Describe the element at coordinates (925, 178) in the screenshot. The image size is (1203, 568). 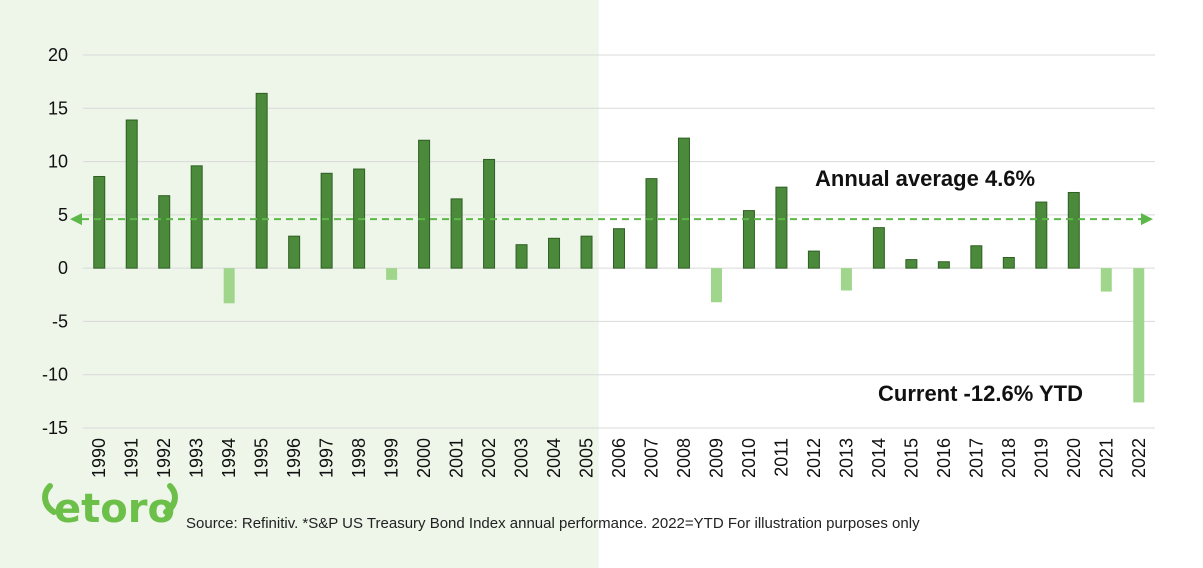
I see `average-annotation: Annual average 4.6%` at that location.